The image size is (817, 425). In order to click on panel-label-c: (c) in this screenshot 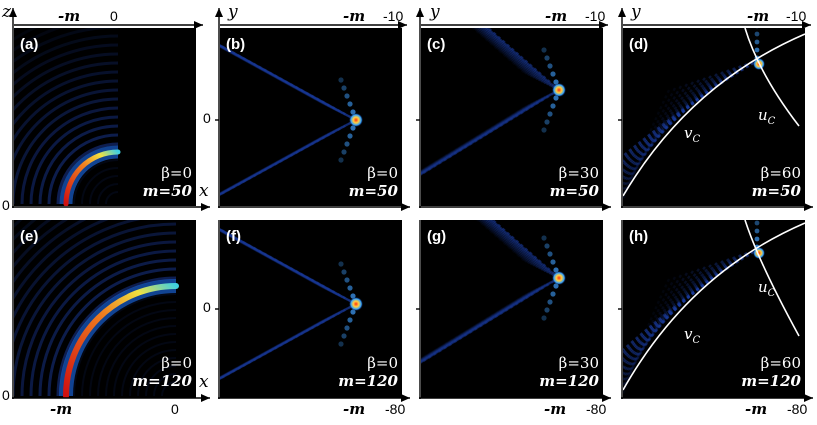, I will do `click(436, 44)`.